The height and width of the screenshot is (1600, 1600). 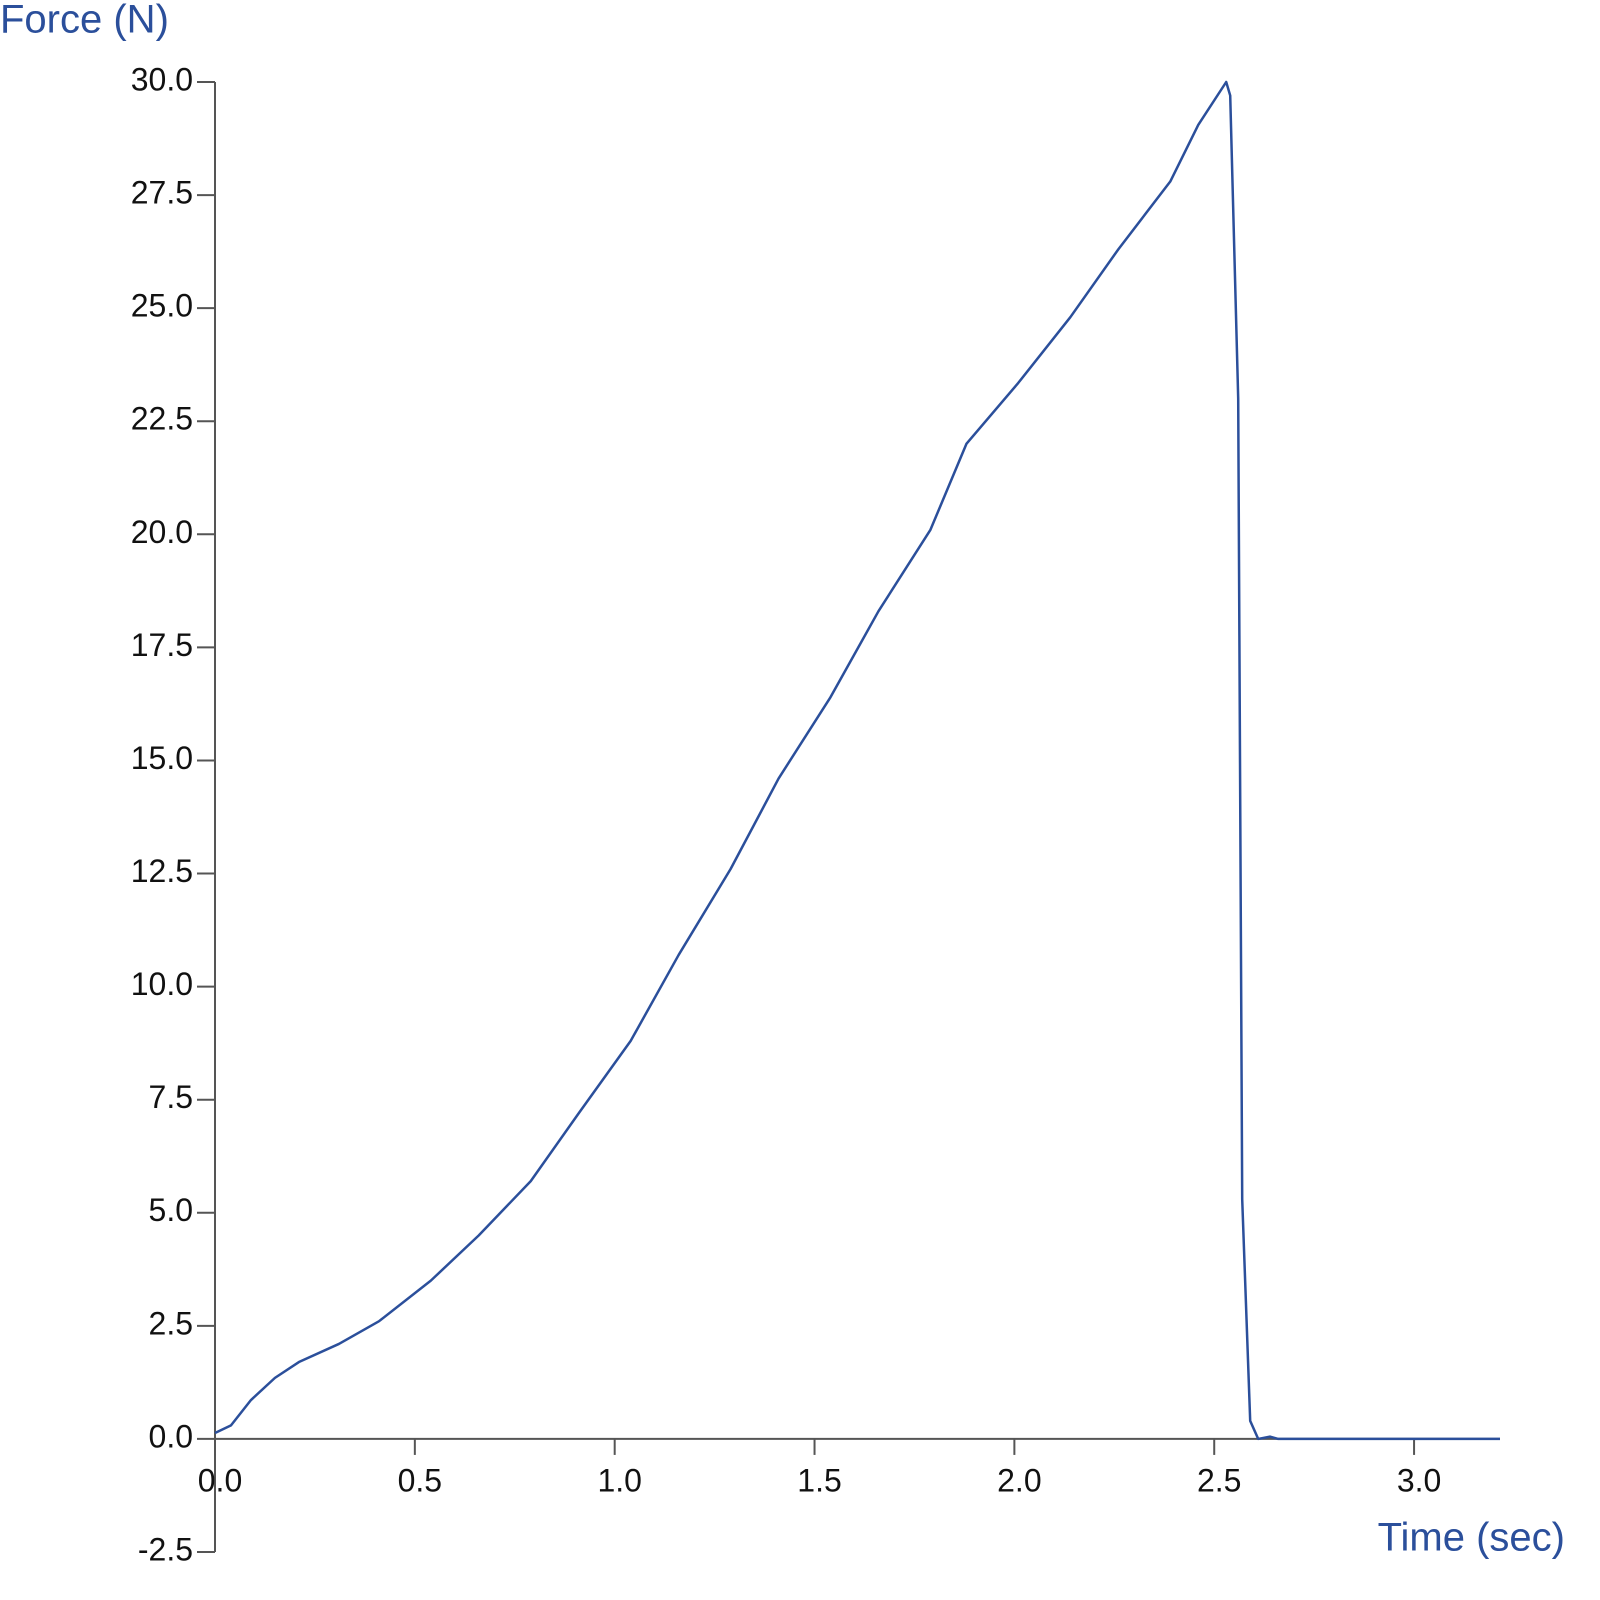 What do you see at coordinates (162, 758) in the screenshot?
I see `y-tick-label: 15.0` at bounding box center [162, 758].